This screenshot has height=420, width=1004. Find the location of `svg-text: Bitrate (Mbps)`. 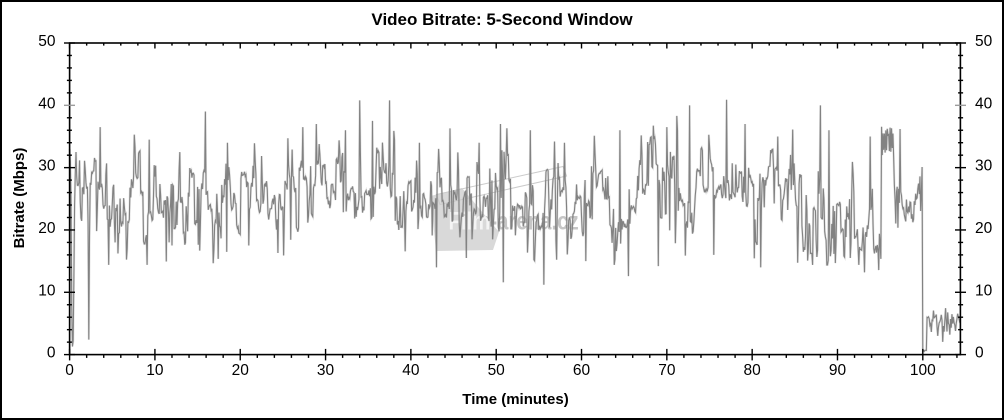

svg-text: Bitrate (Mbps) is located at coordinates (19, 198).